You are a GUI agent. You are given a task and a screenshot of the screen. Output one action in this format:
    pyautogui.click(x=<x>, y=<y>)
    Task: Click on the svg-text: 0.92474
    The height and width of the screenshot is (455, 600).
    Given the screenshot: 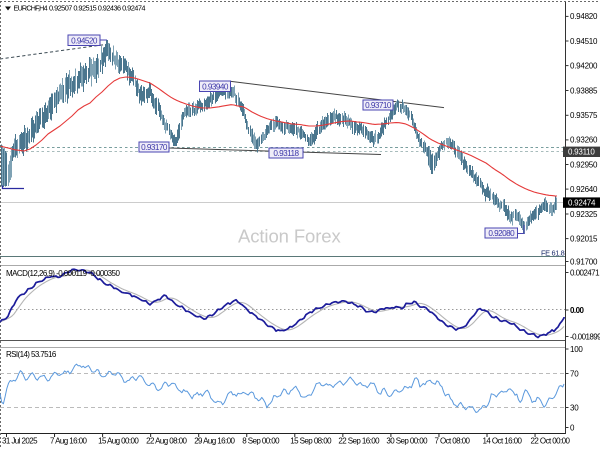 What is the action you would take?
    pyautogui.click(x=582, y=202)
    